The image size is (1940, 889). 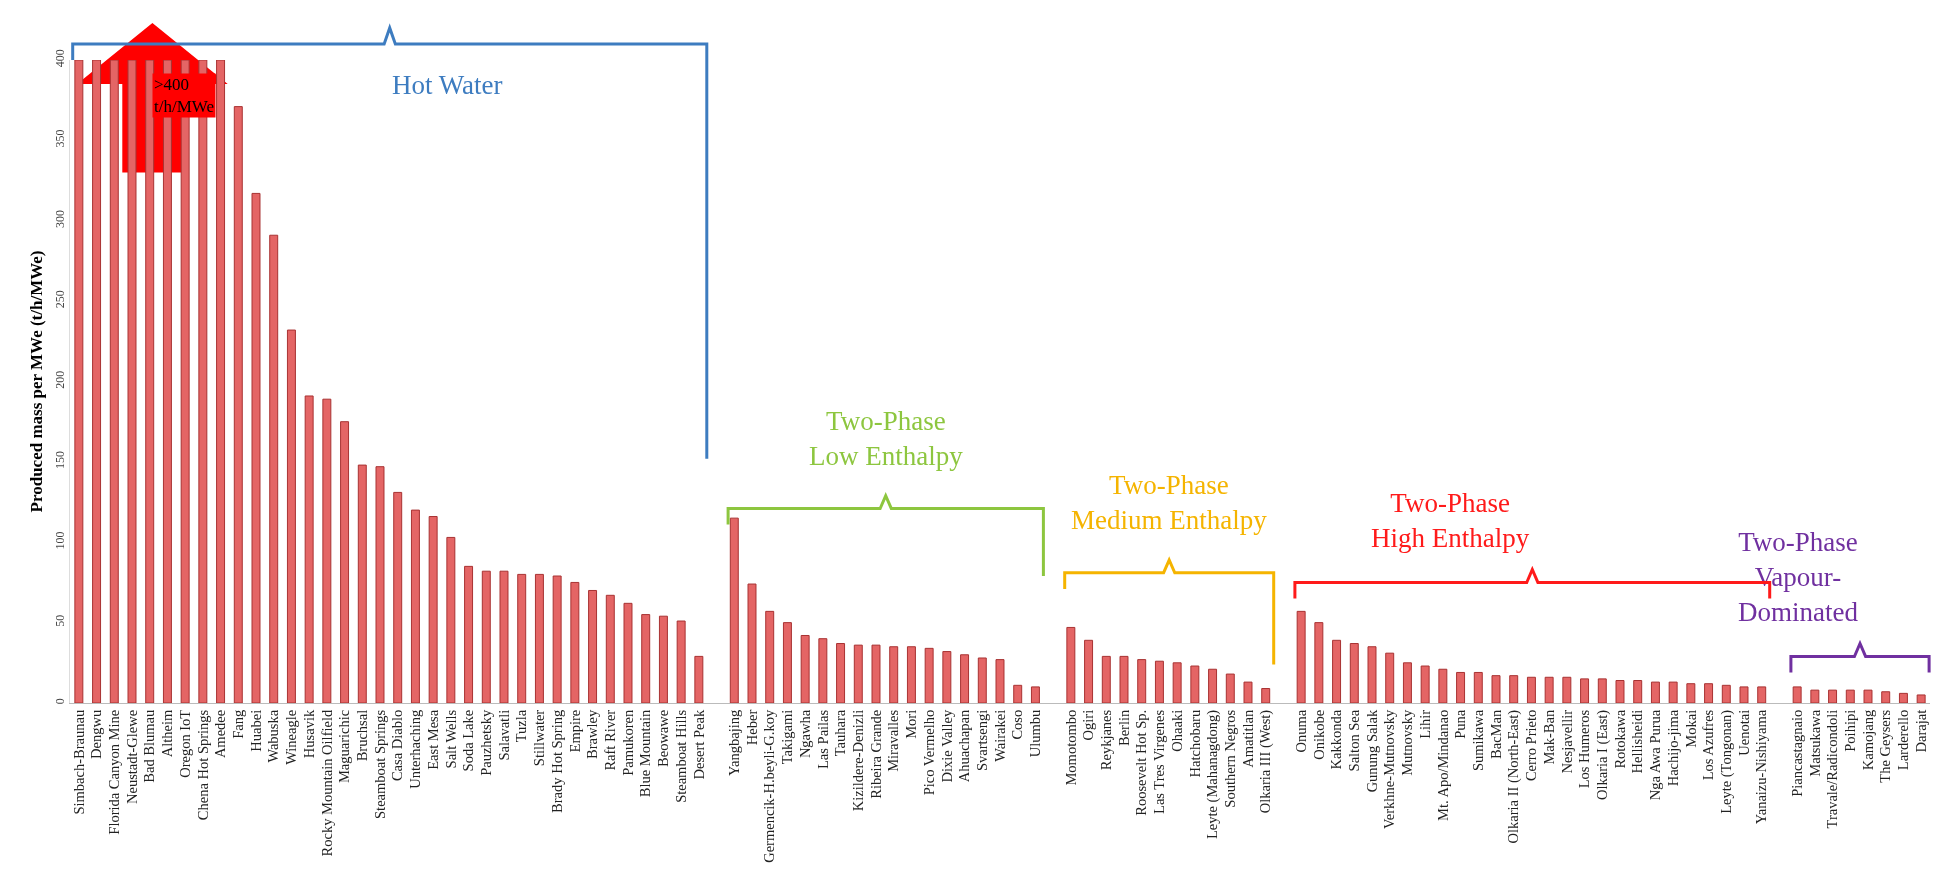 I want to click on x-tick-label: Desert Peak, so click(x=698, y=744).